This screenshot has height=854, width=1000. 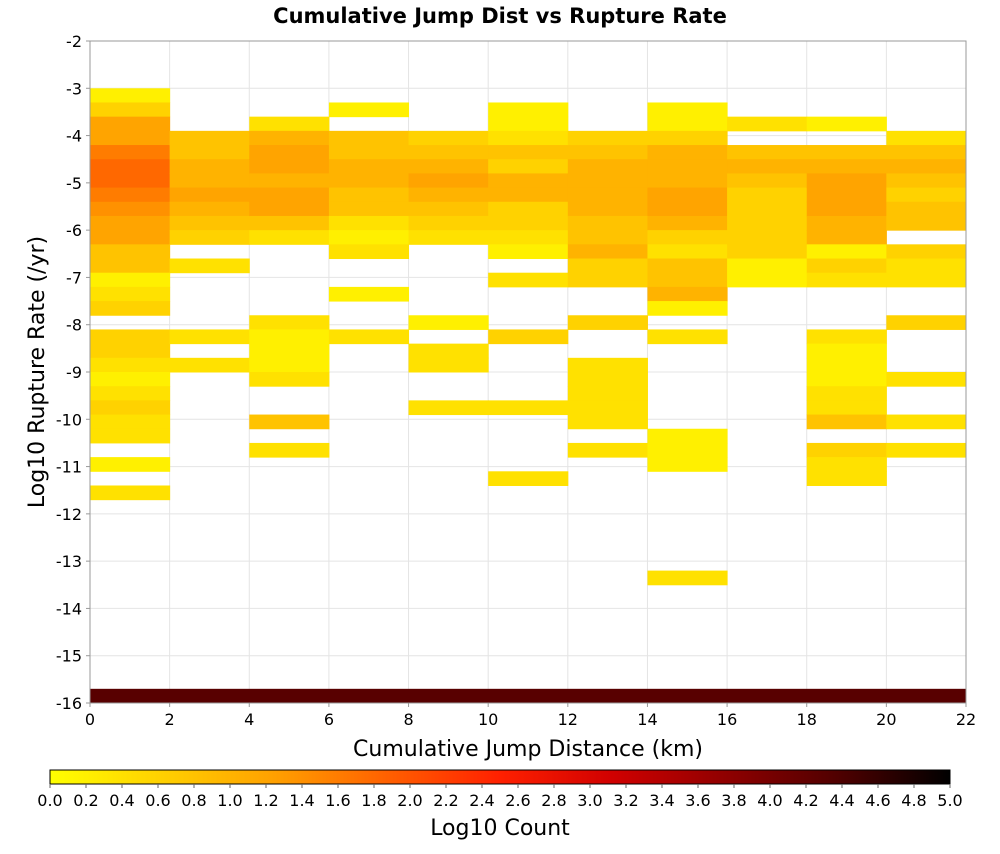 I want to click on x-tick-label: 4, so click(x=249, y=719).